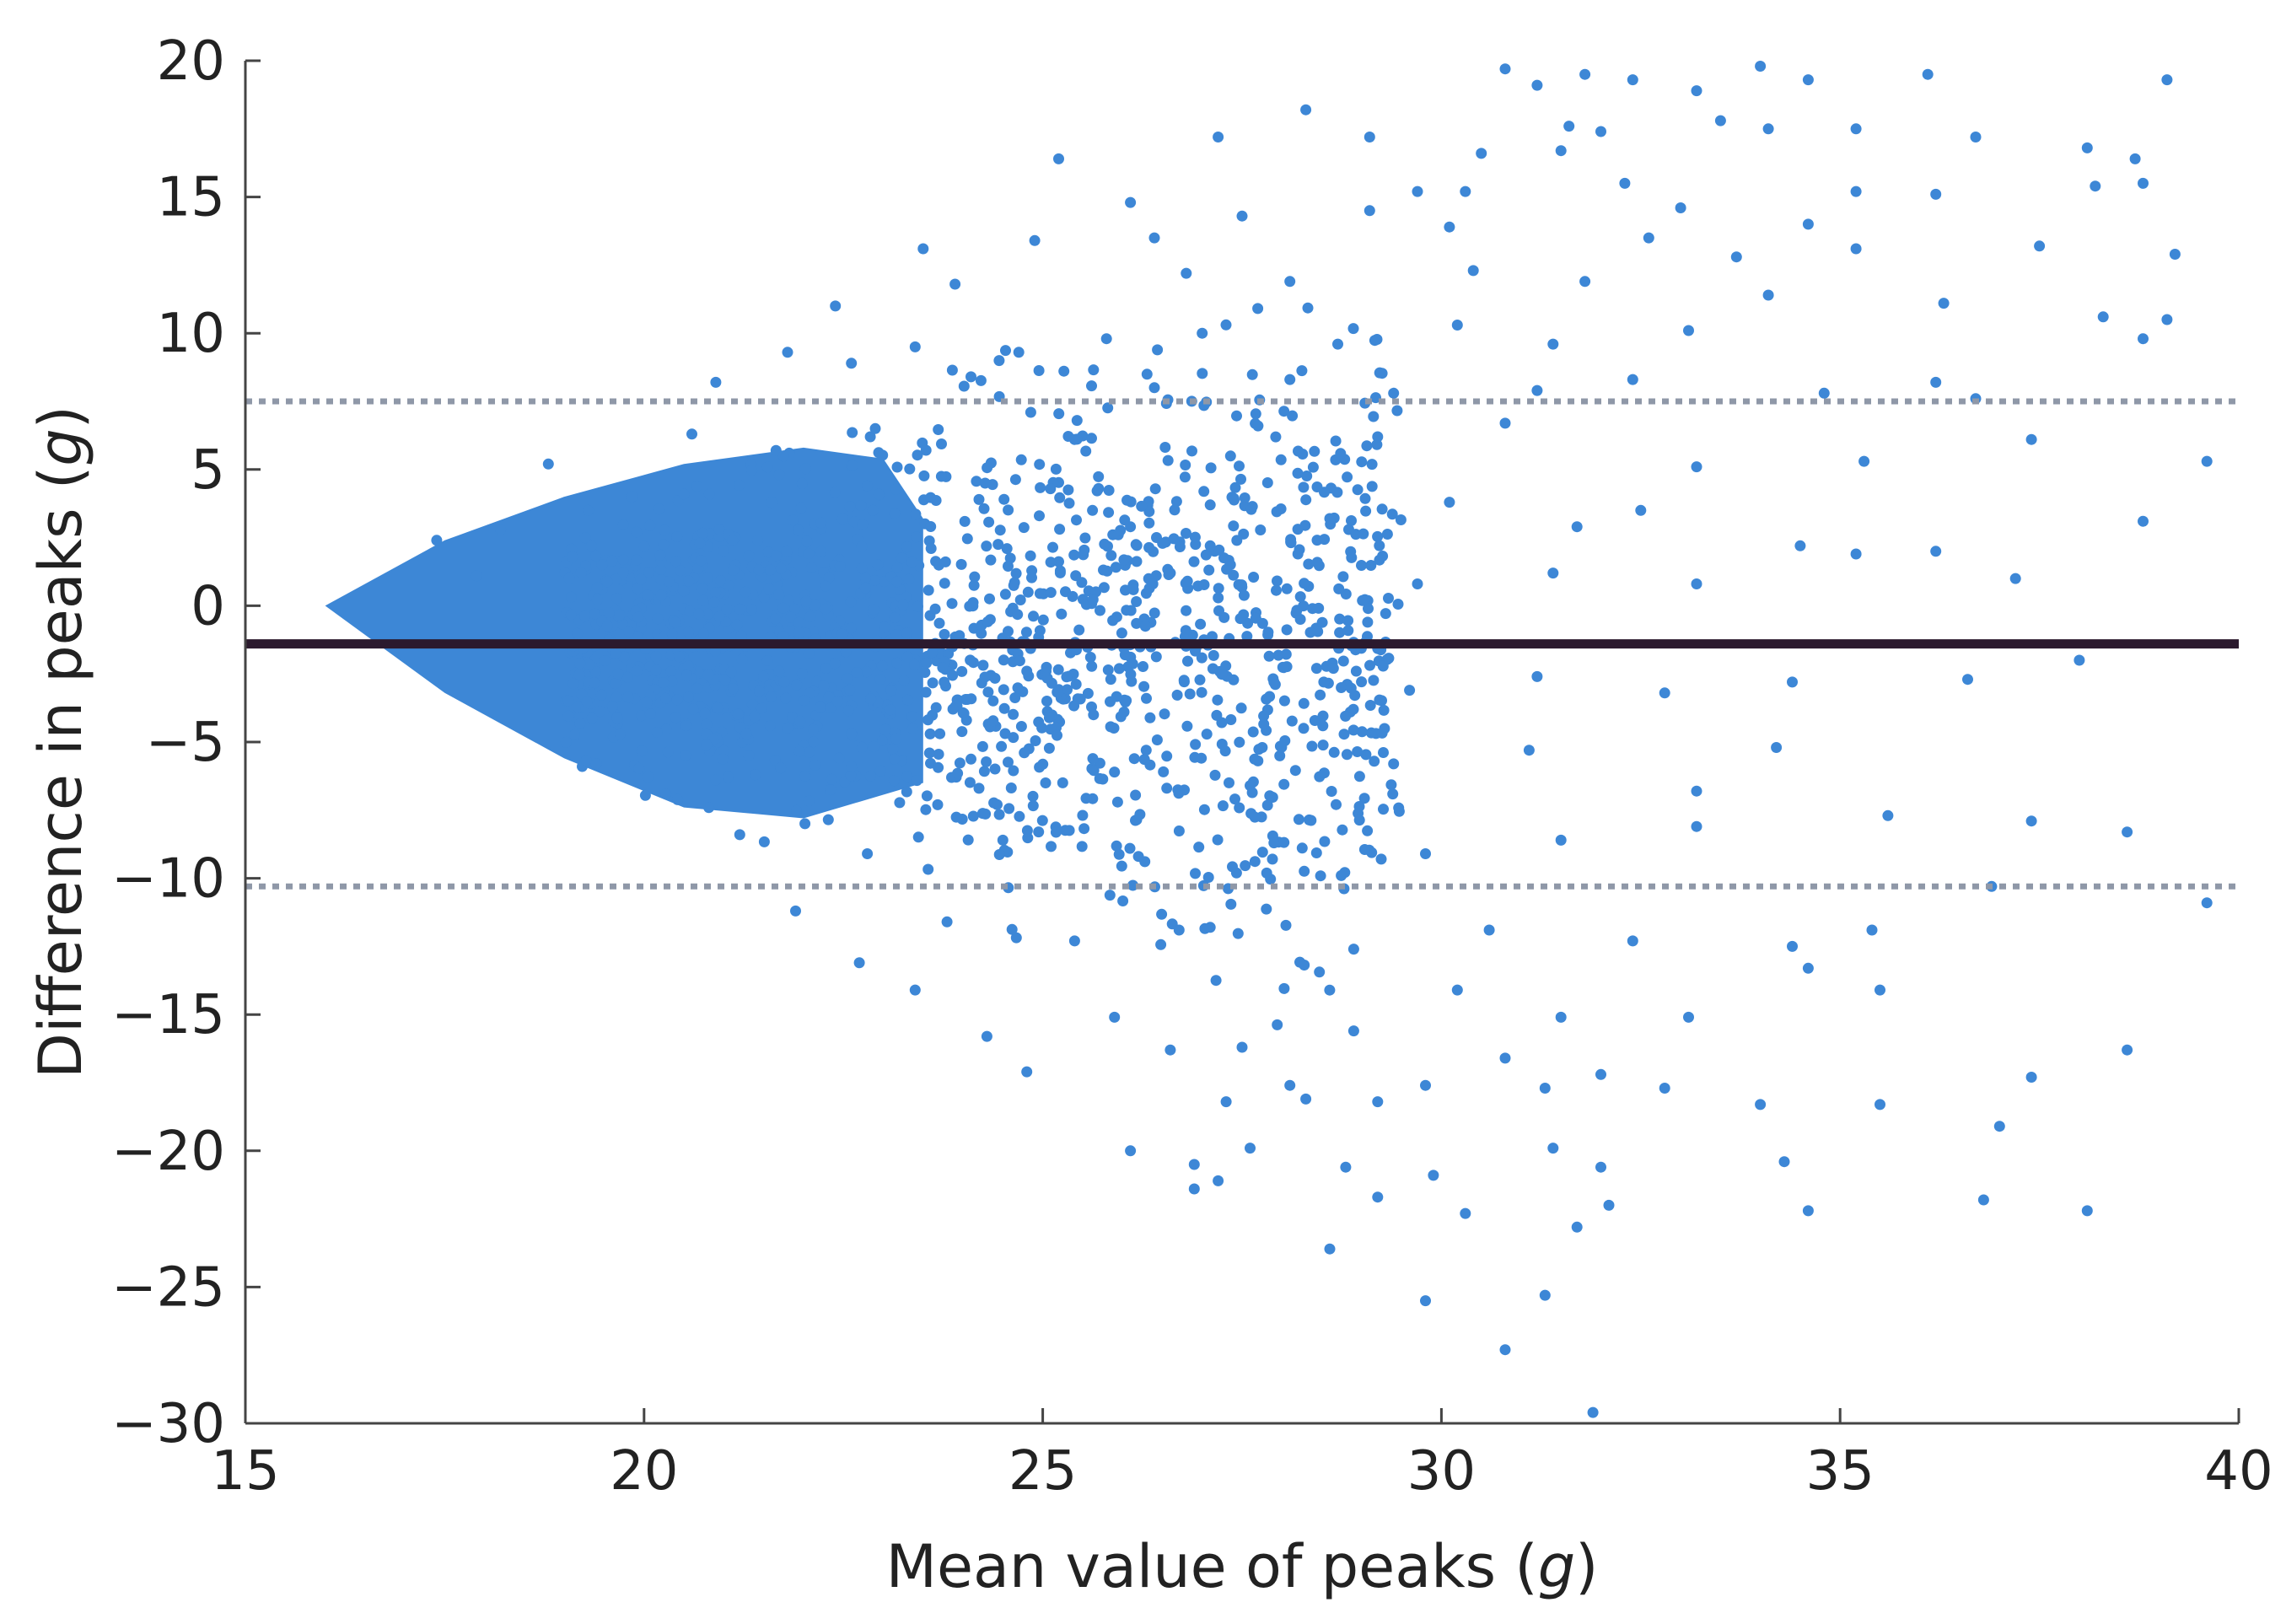  Describe the element at coordinates (168, 879) in the screenshot. I see `y-tick-label: −10` at that location.